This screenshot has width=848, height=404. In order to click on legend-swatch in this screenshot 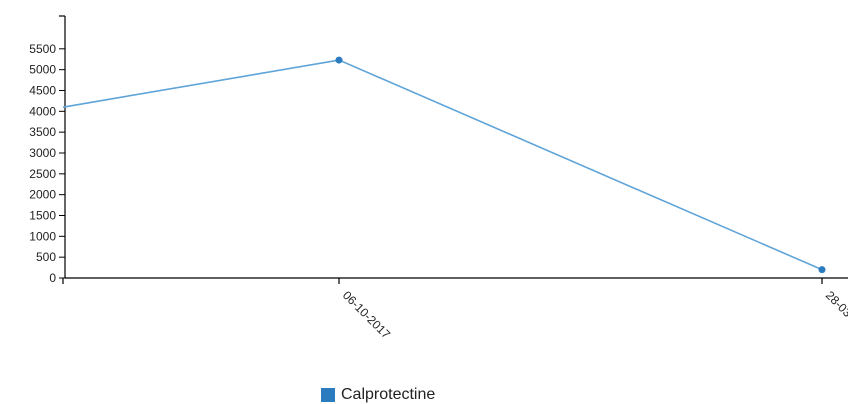, I will do `click(328, 395)`.